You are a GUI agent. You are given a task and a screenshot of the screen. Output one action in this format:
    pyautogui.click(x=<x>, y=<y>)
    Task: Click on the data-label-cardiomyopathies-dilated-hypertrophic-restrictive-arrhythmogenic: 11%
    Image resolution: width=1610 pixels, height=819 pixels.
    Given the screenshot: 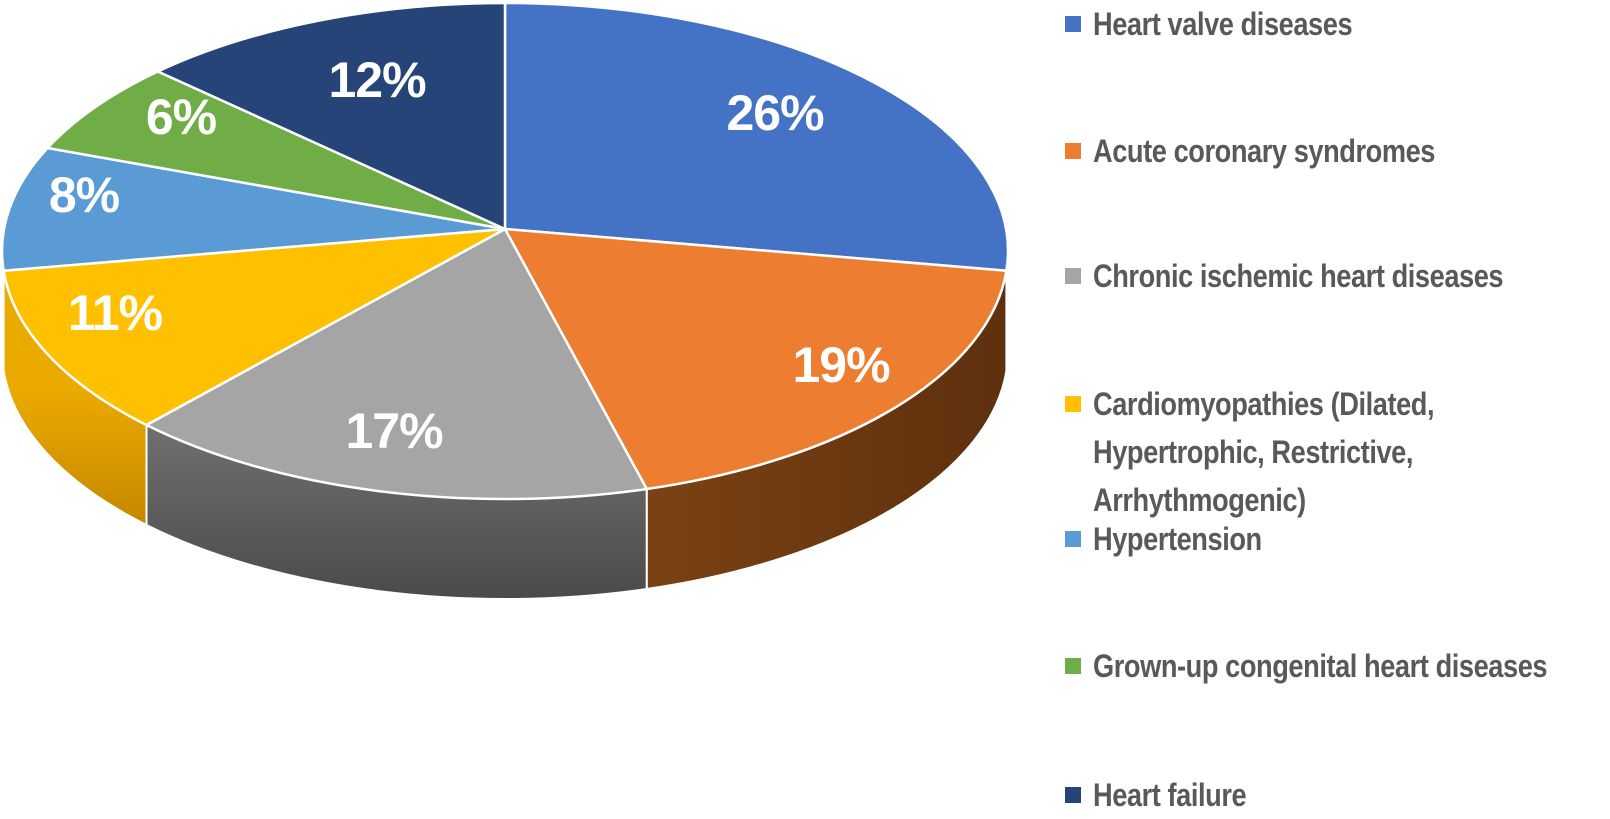 What is the action you would take?
    pyautogui.click(x=115, y=313)
    